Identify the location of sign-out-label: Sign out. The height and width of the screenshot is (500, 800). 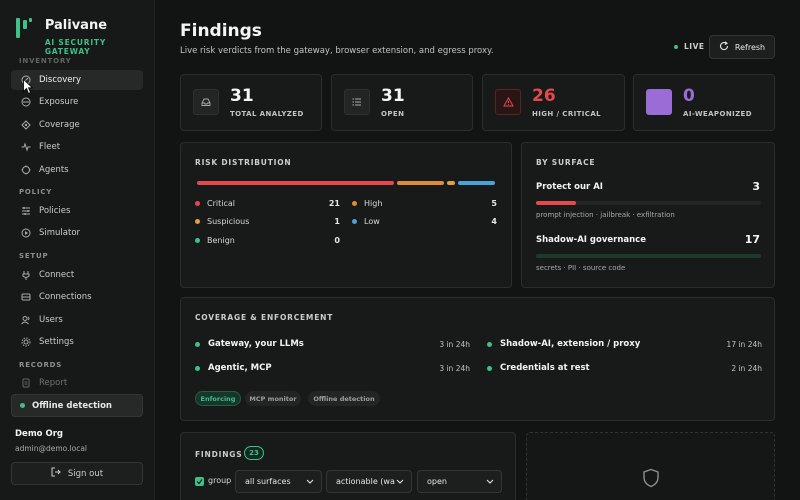
(85, 473).